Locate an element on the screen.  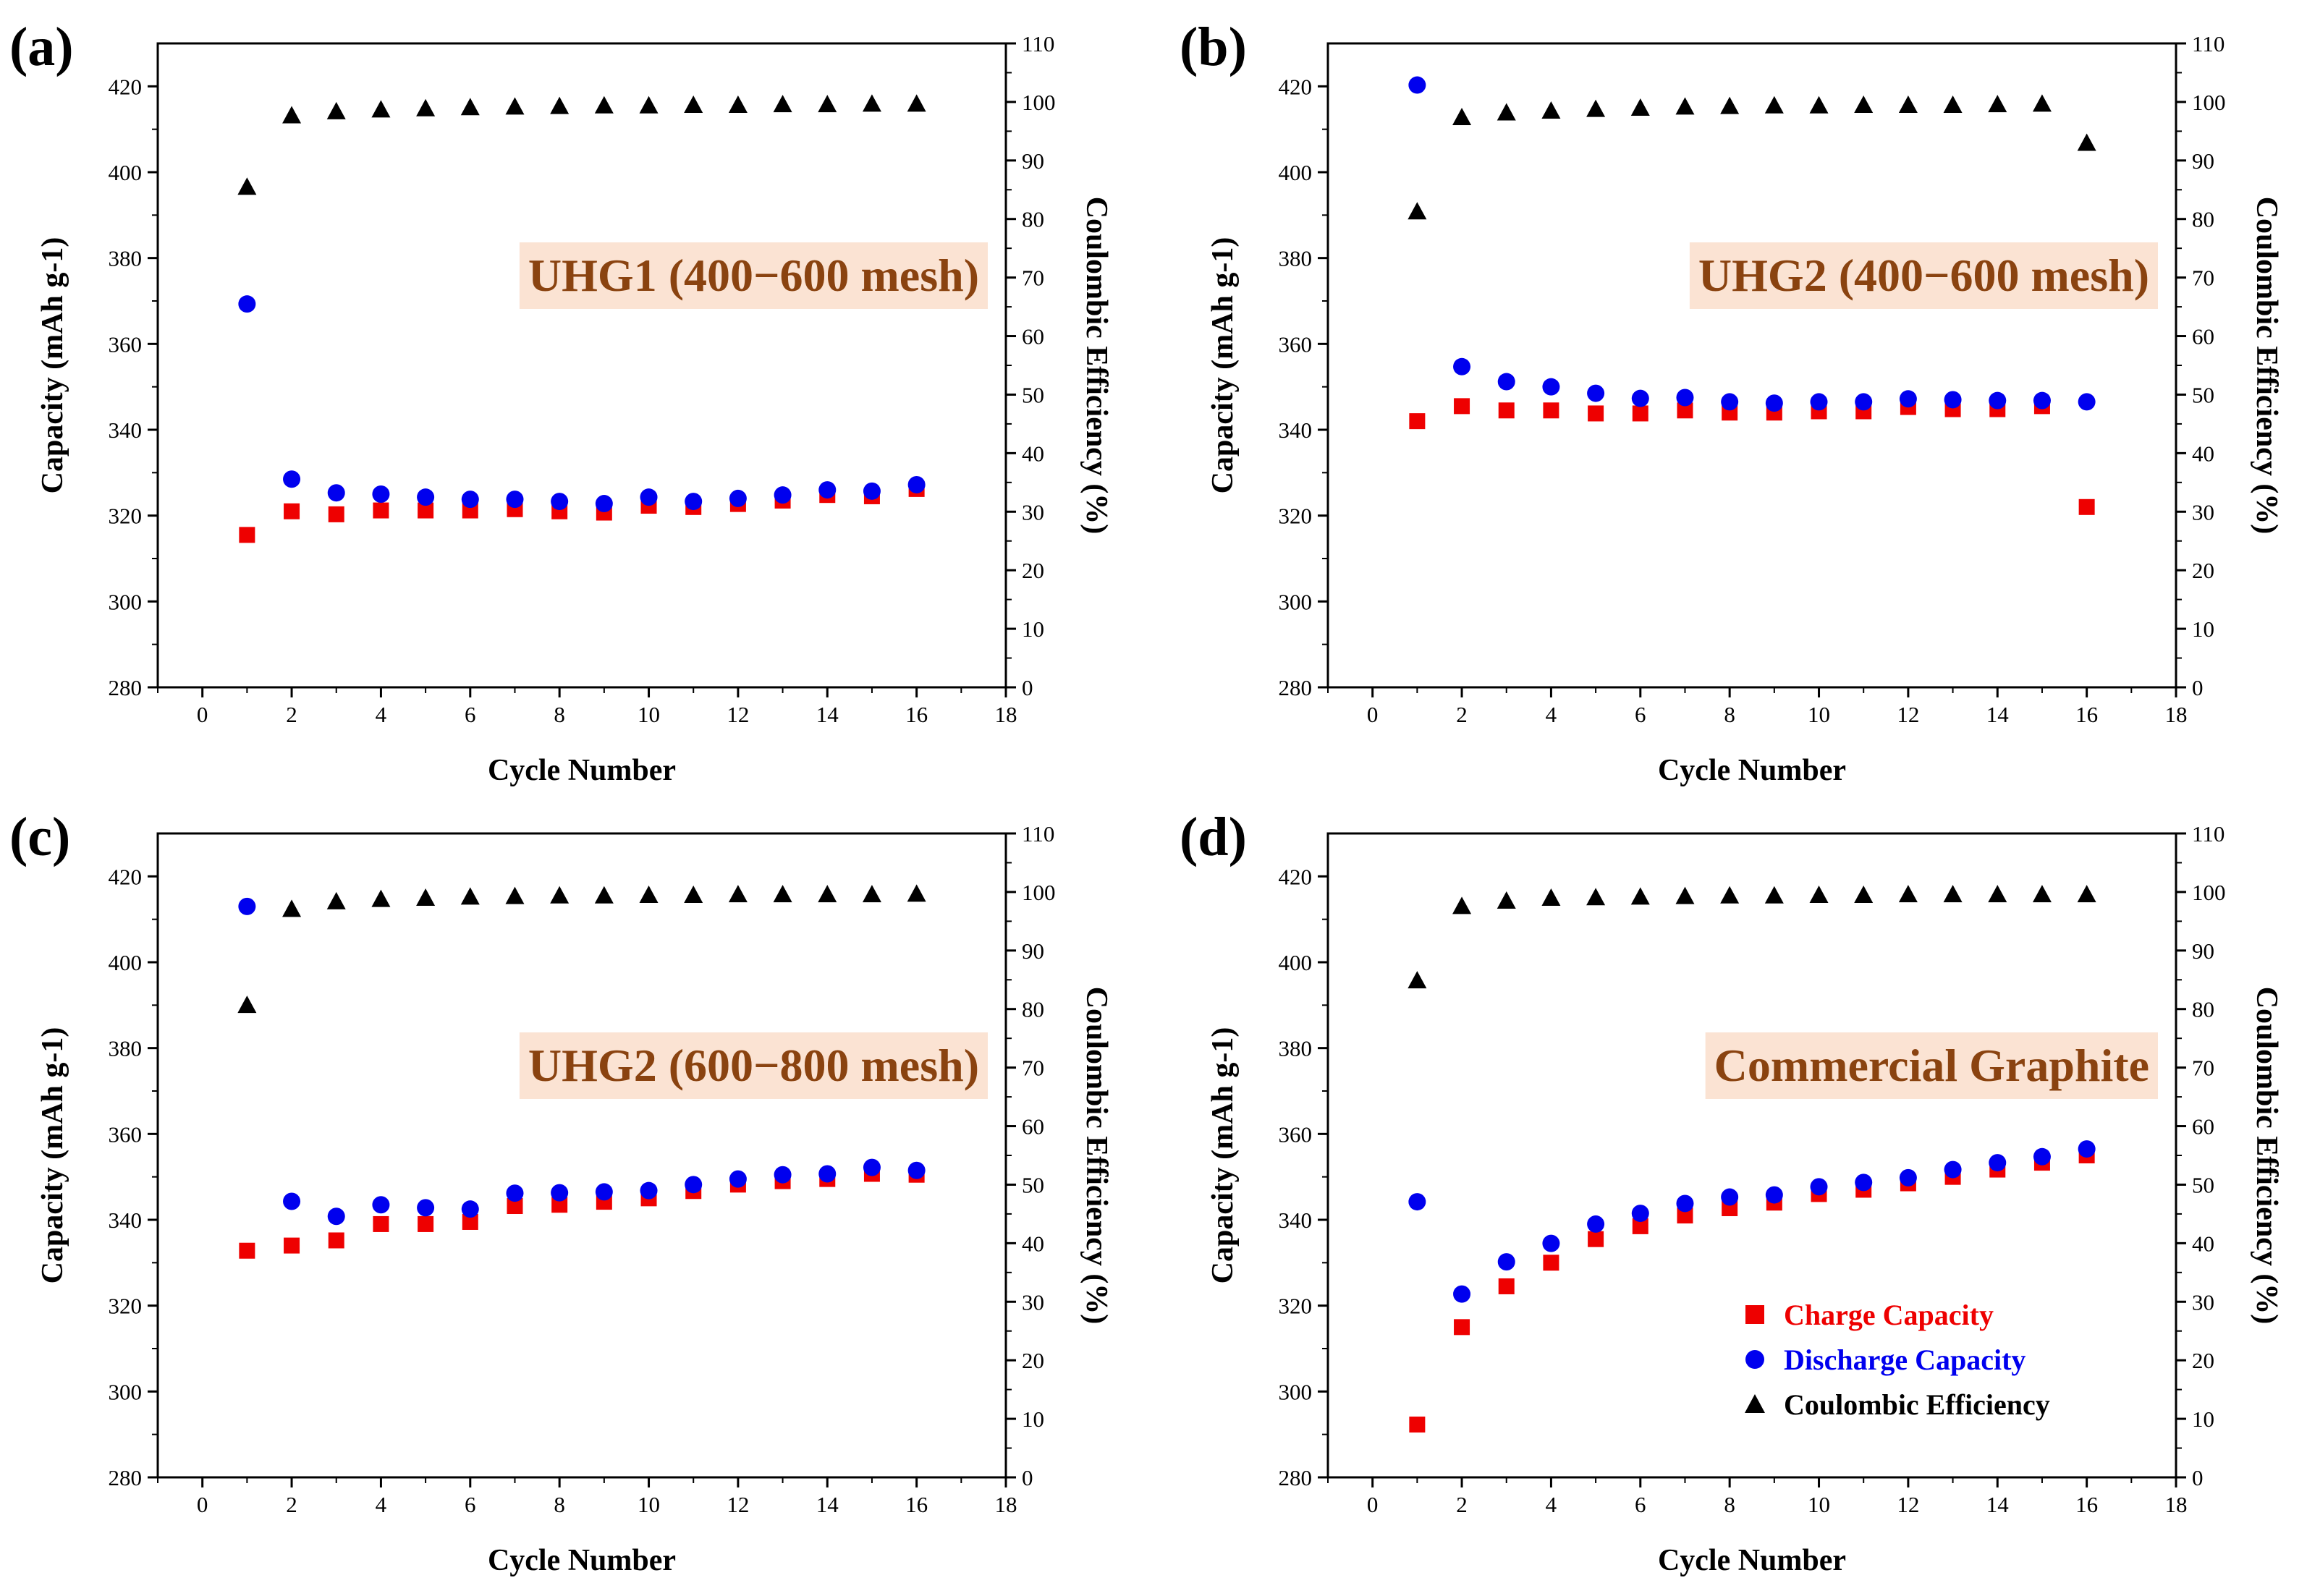
plot-frame is located at coordinates (581, 365).